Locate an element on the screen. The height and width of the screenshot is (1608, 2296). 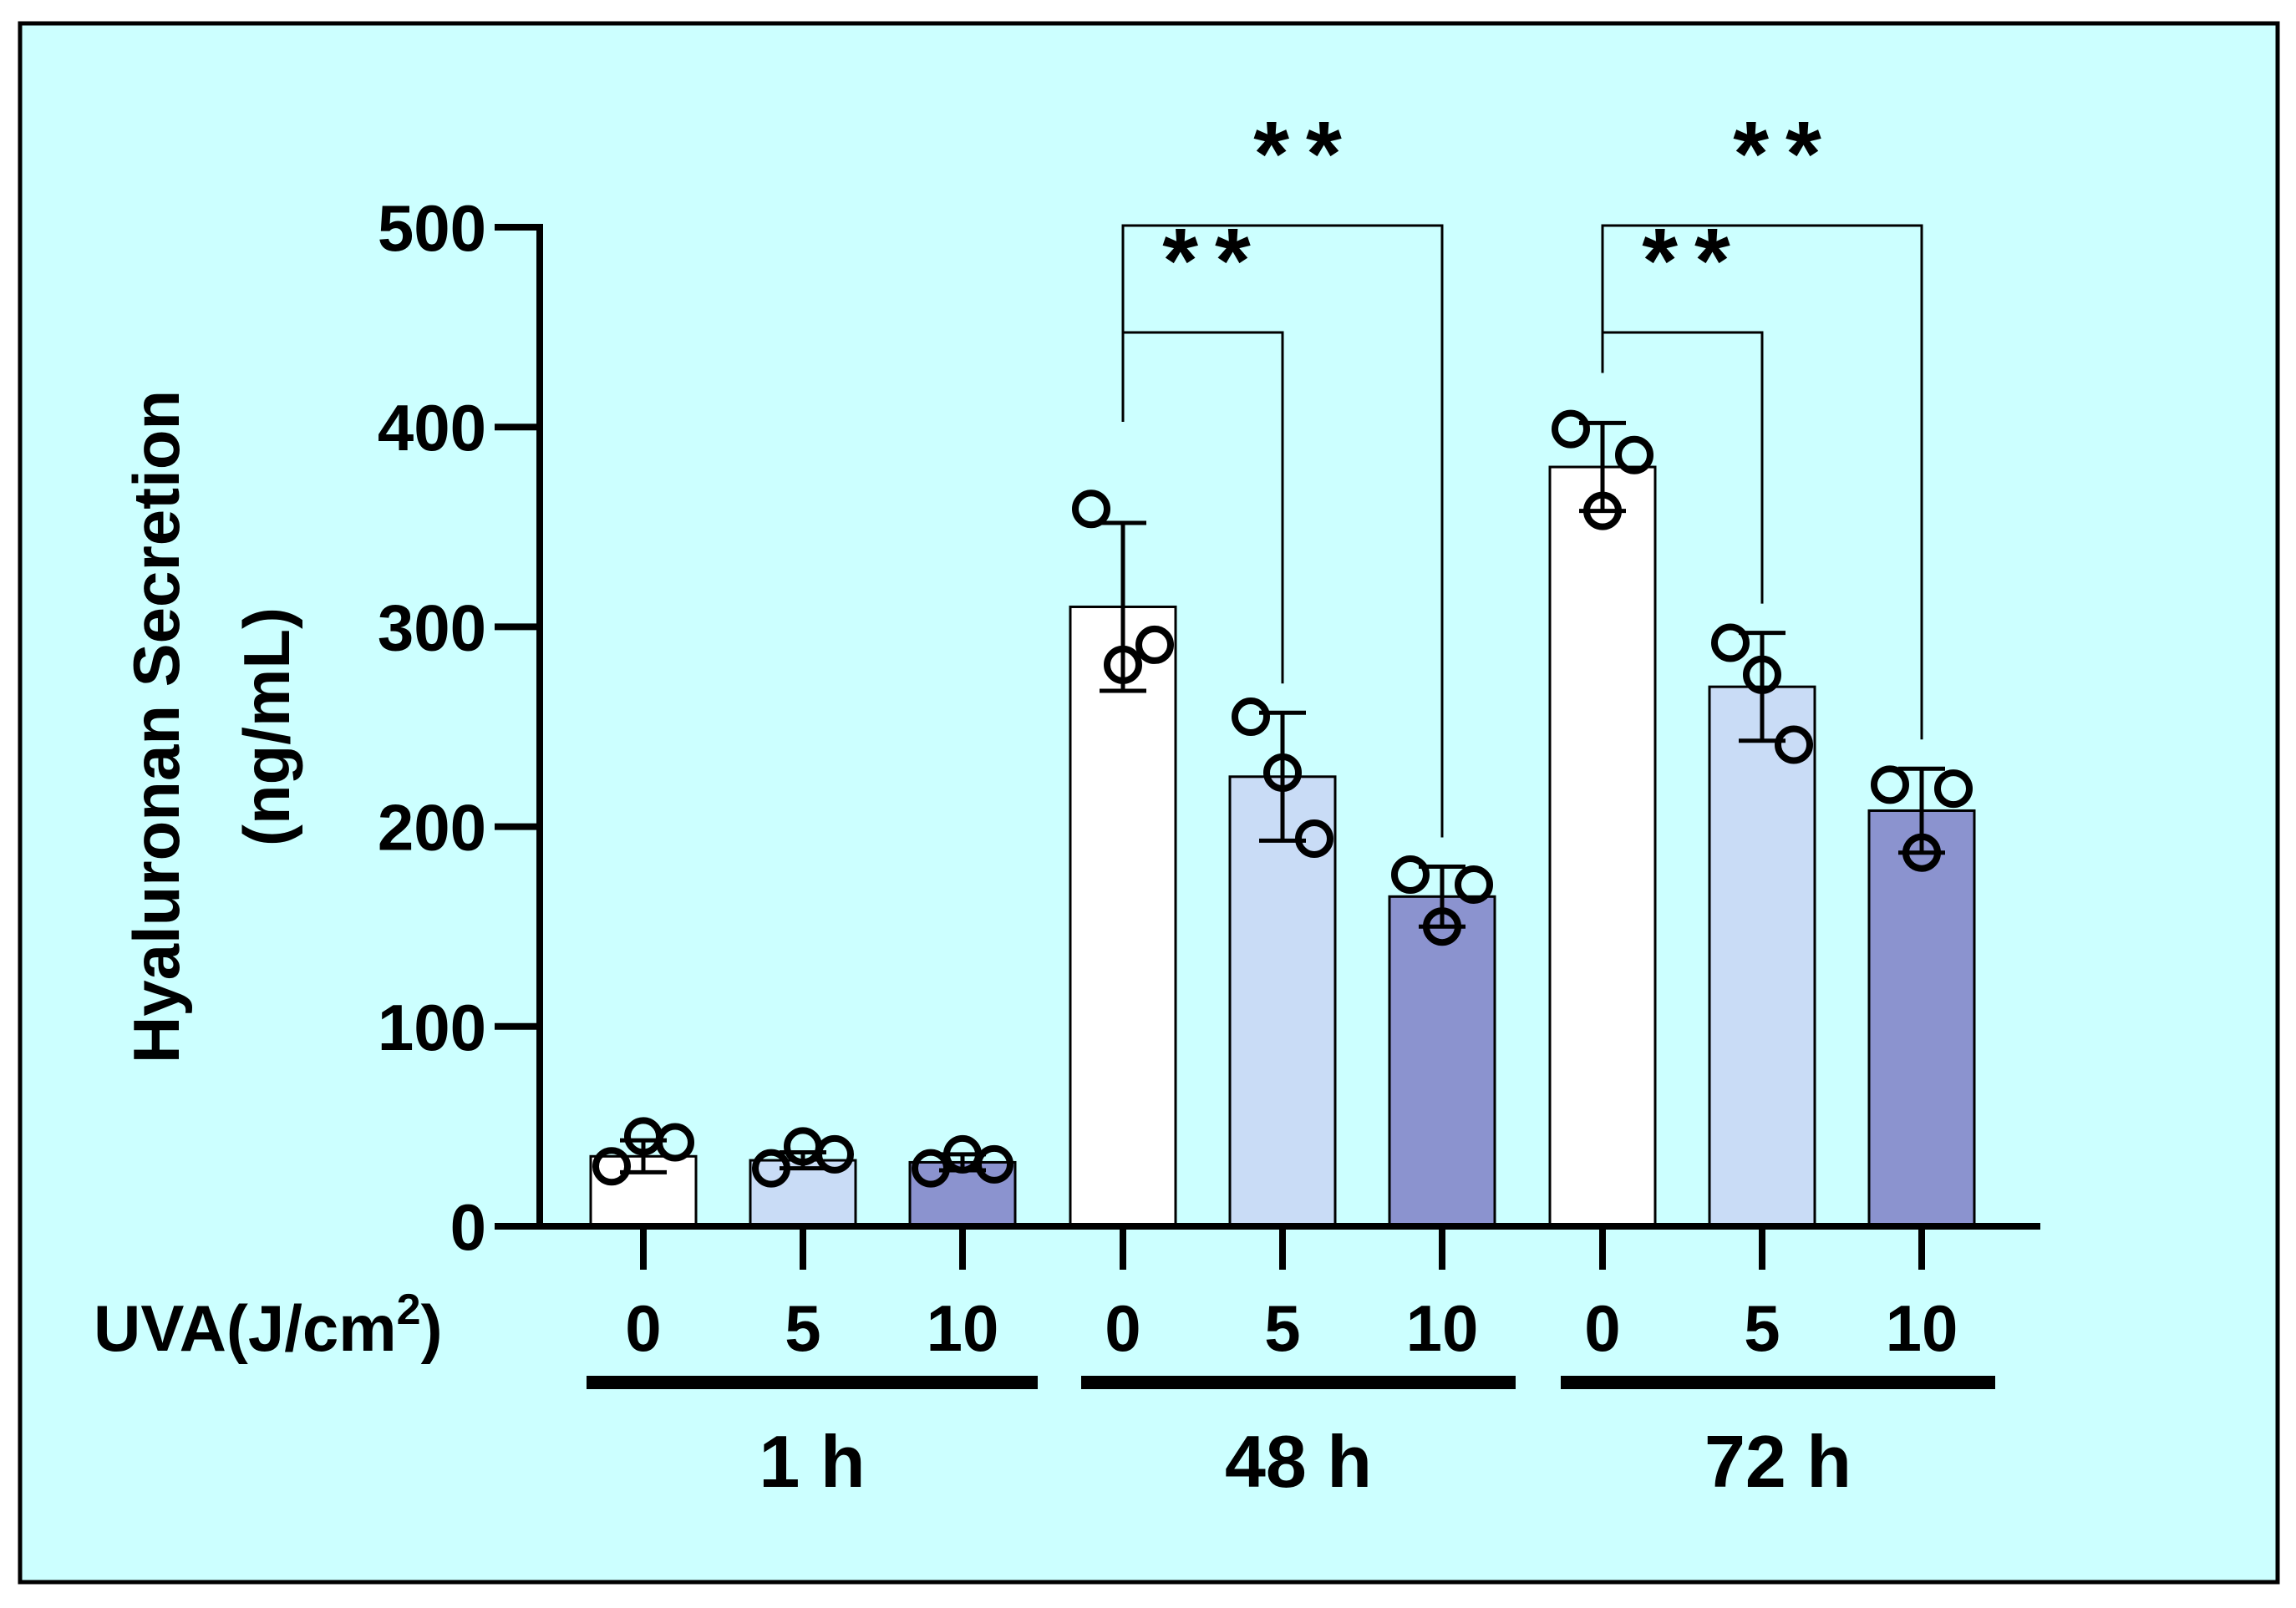
x-axis-title: UVA(J/cm2) is located at coordinates (268, 1325).